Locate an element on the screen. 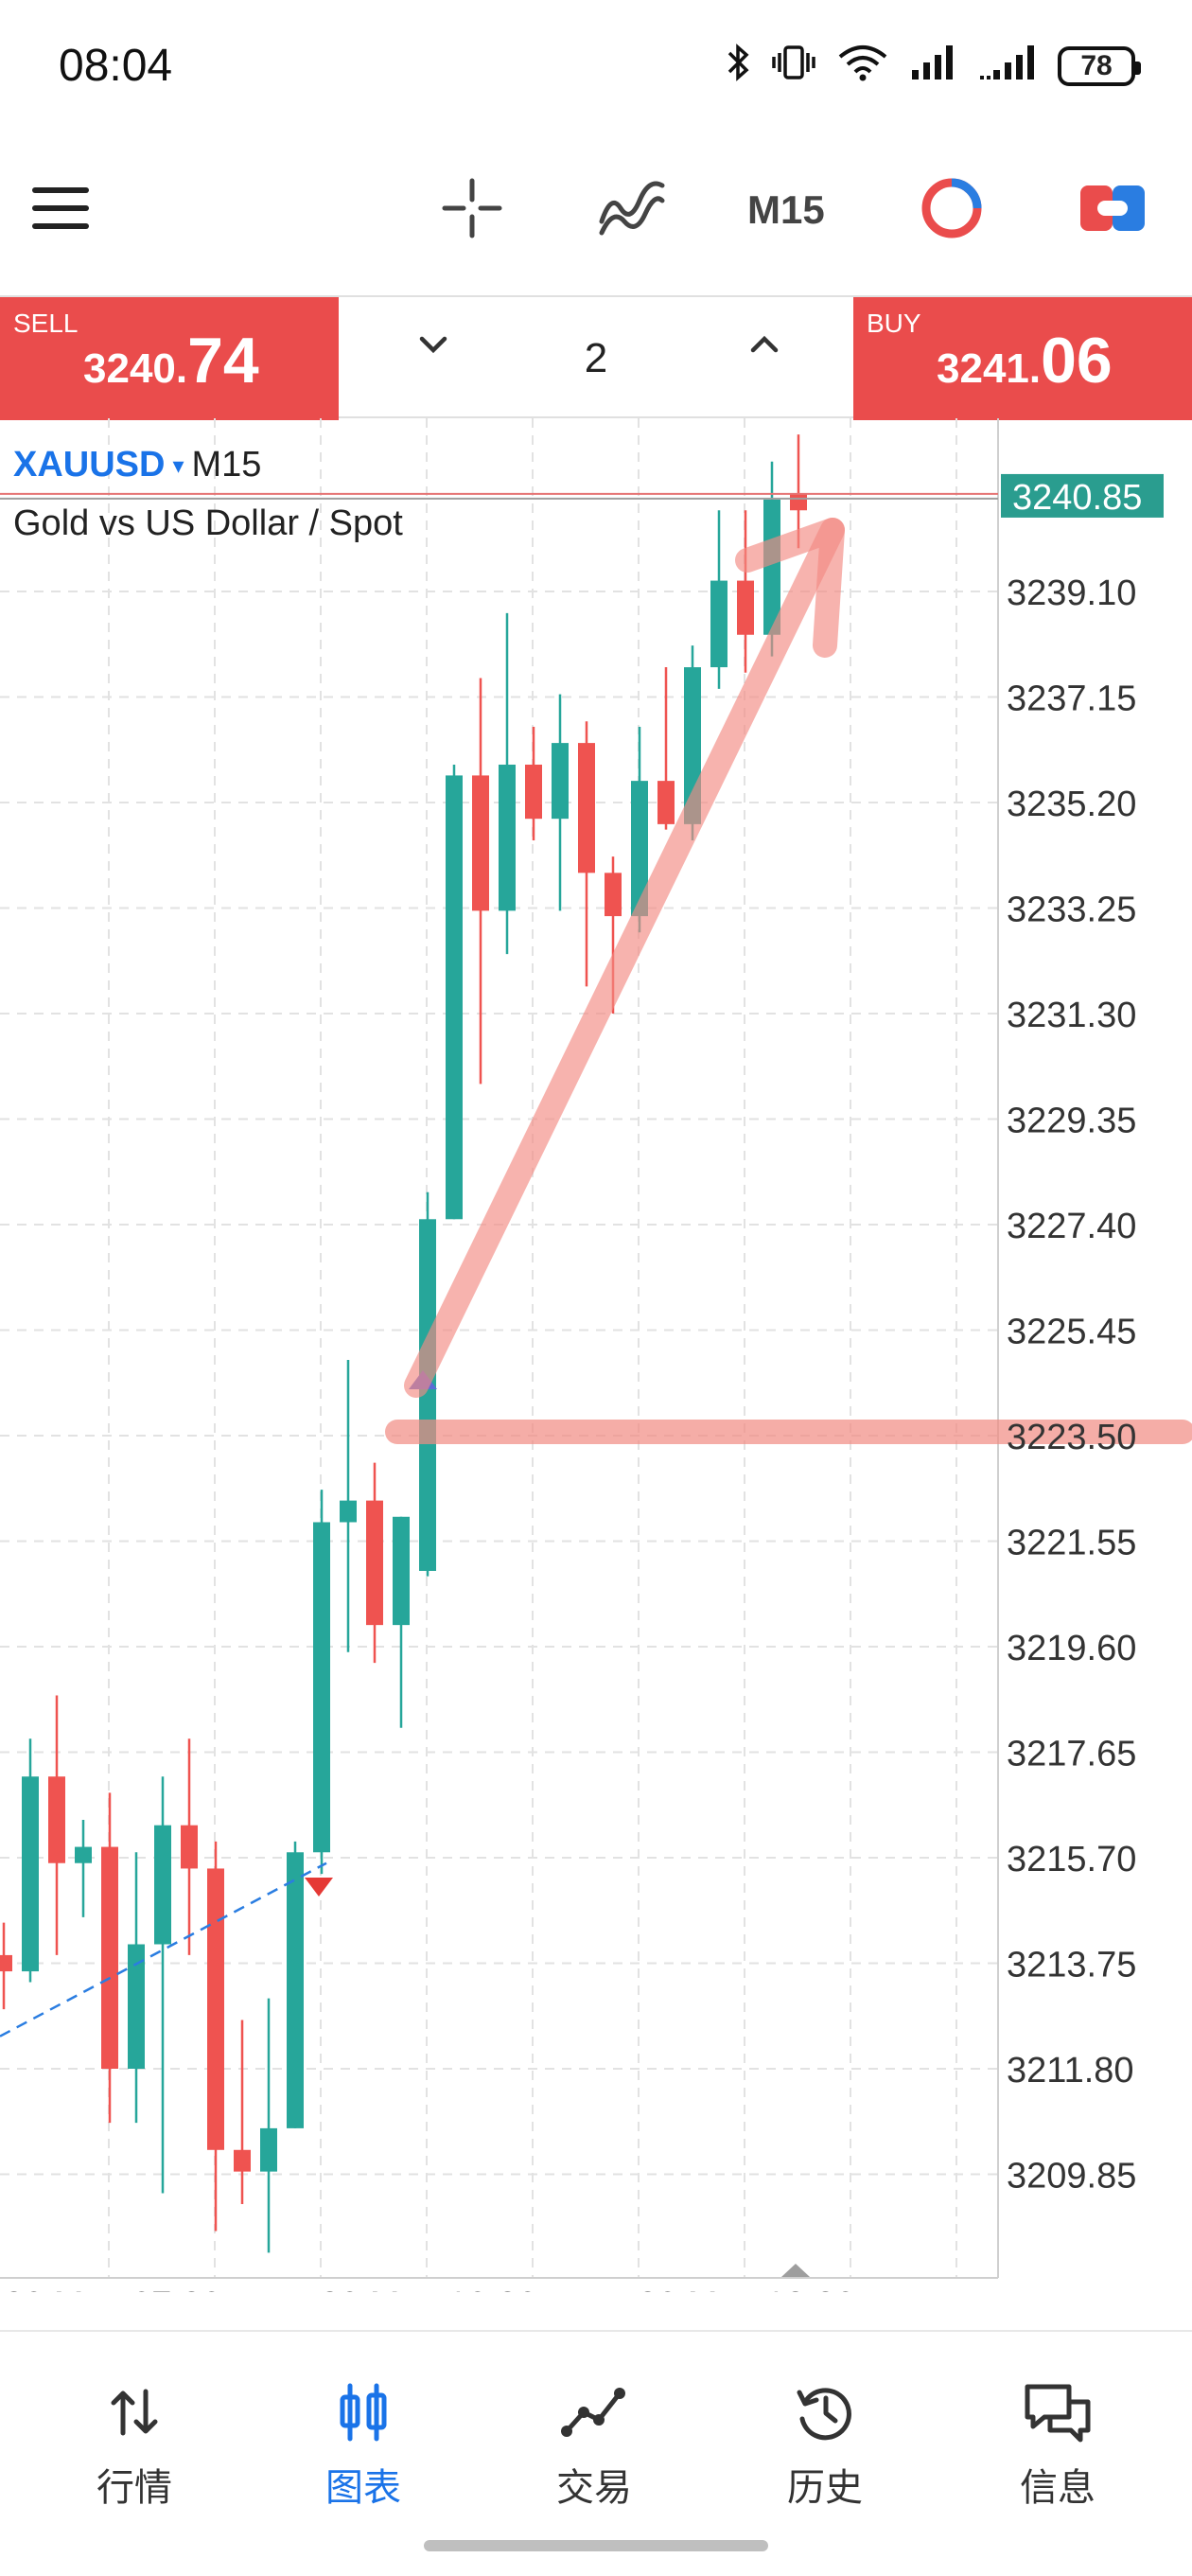 The width and height of the screenshot is (1192, 2576). price-tick-label: 3227.40 is located at coordinates (1071, 1226).